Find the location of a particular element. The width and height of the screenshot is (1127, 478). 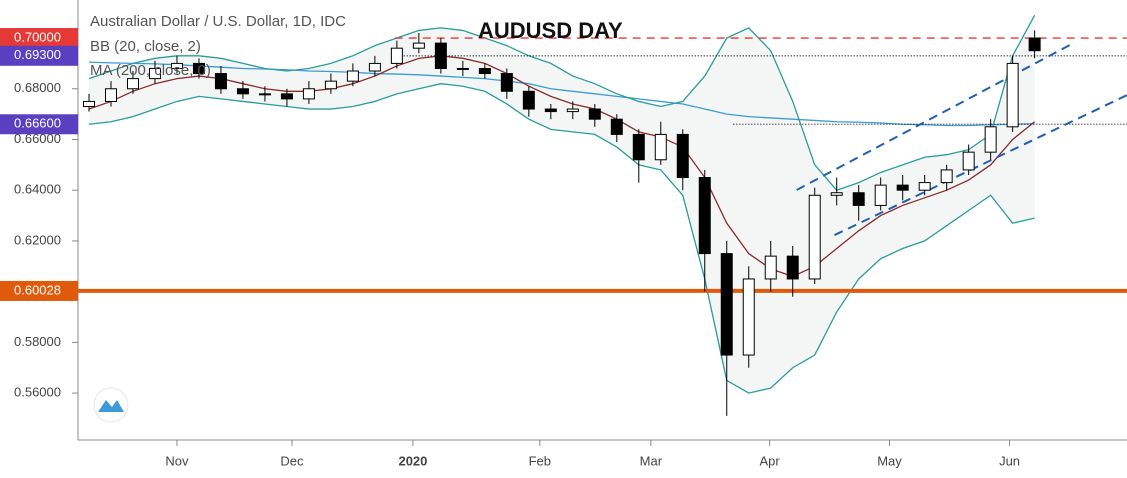

y-tick-label: 0.64000 is located at coordinates (37, 189).